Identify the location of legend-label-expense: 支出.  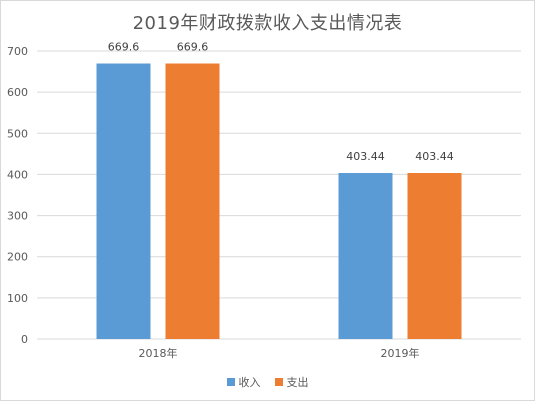
(297, 382).